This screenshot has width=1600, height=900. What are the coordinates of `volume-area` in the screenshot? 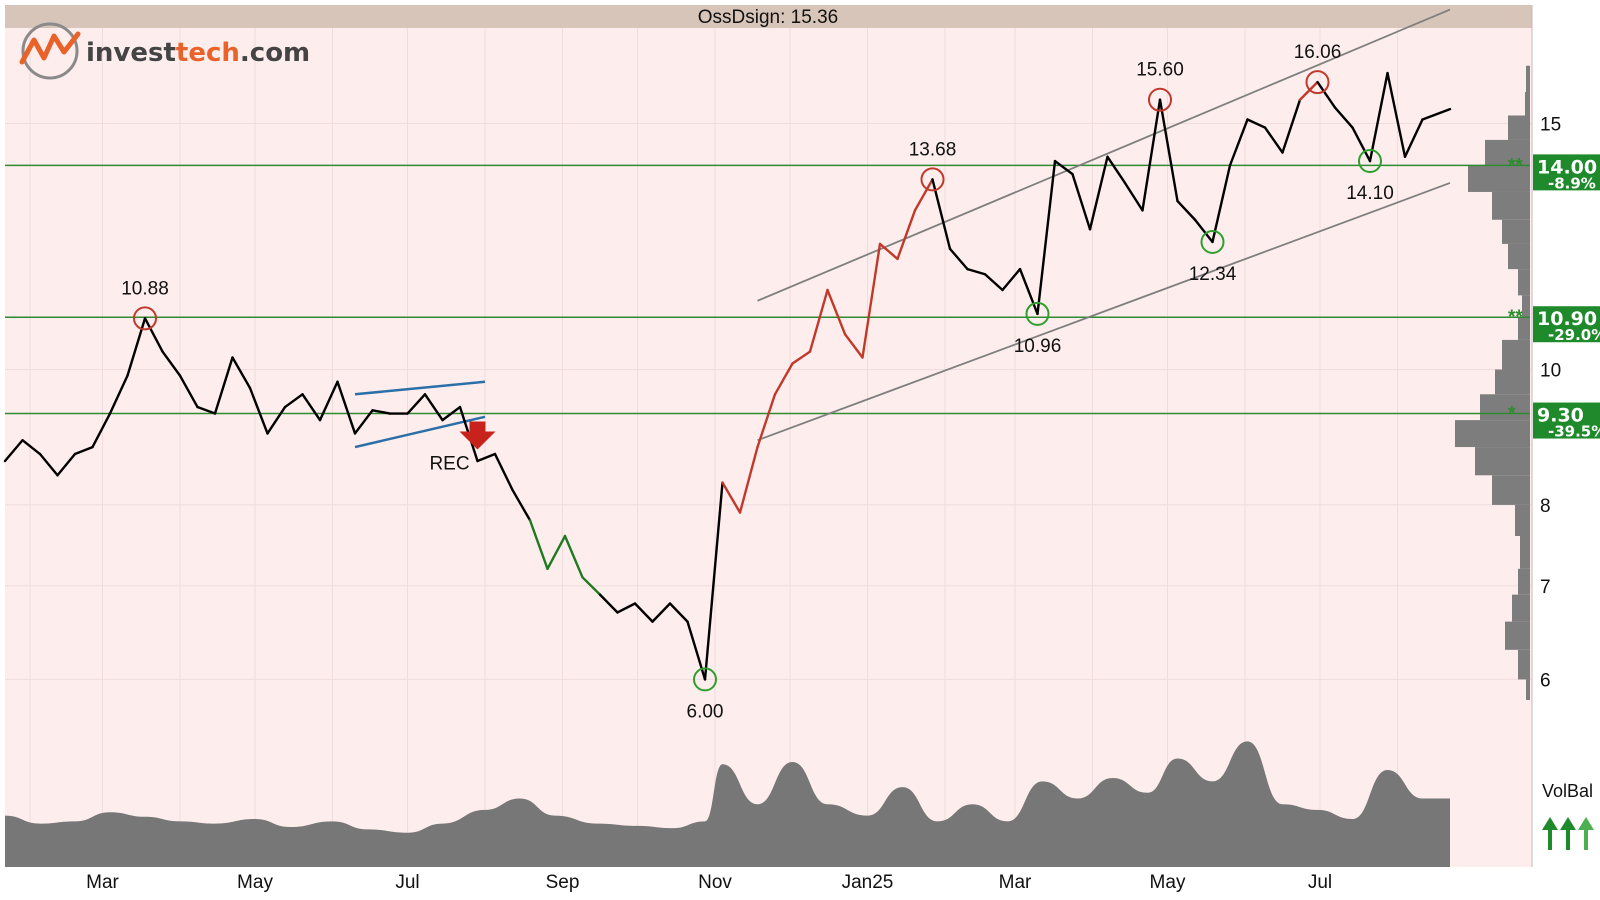 It's located at (727, 804).